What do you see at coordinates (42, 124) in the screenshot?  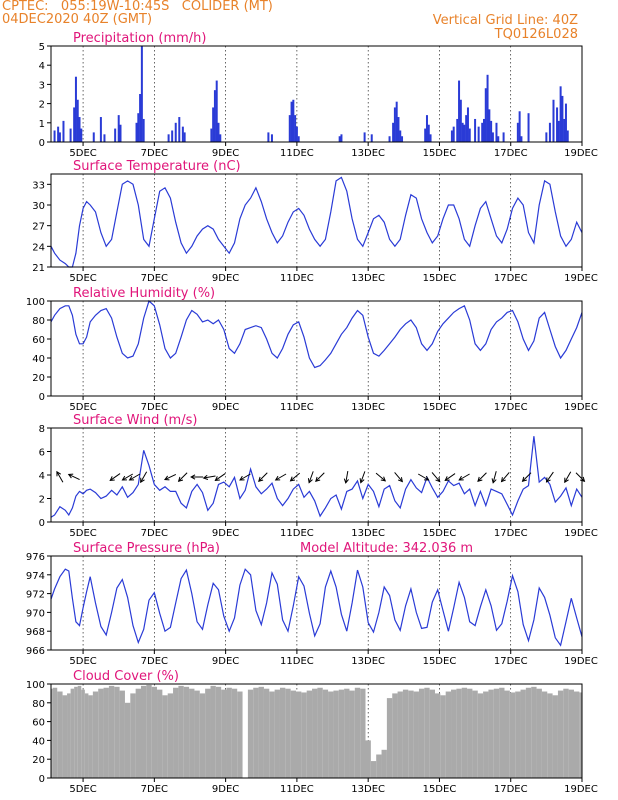 I see `p1-y-tick-label: 1` at bounding box center [42, 124].